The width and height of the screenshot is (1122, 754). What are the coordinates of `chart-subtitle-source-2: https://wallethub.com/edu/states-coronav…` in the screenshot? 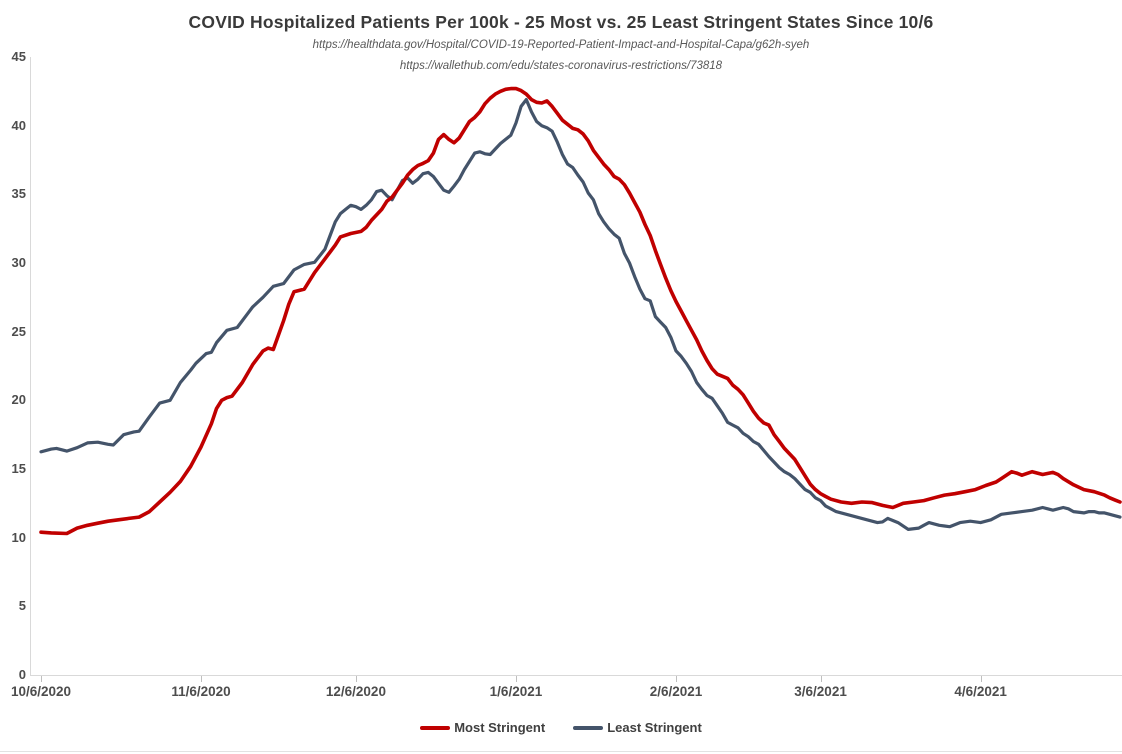 It's located at (561, 66).